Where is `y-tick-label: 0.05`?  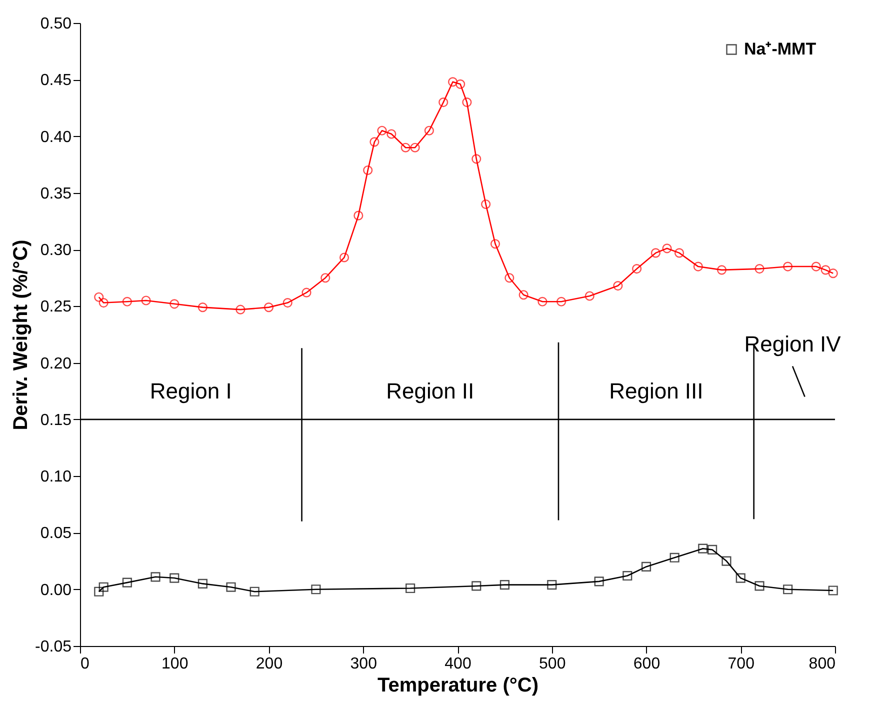
y-tick-label: 0.05 is located at coordinates (56, 533).